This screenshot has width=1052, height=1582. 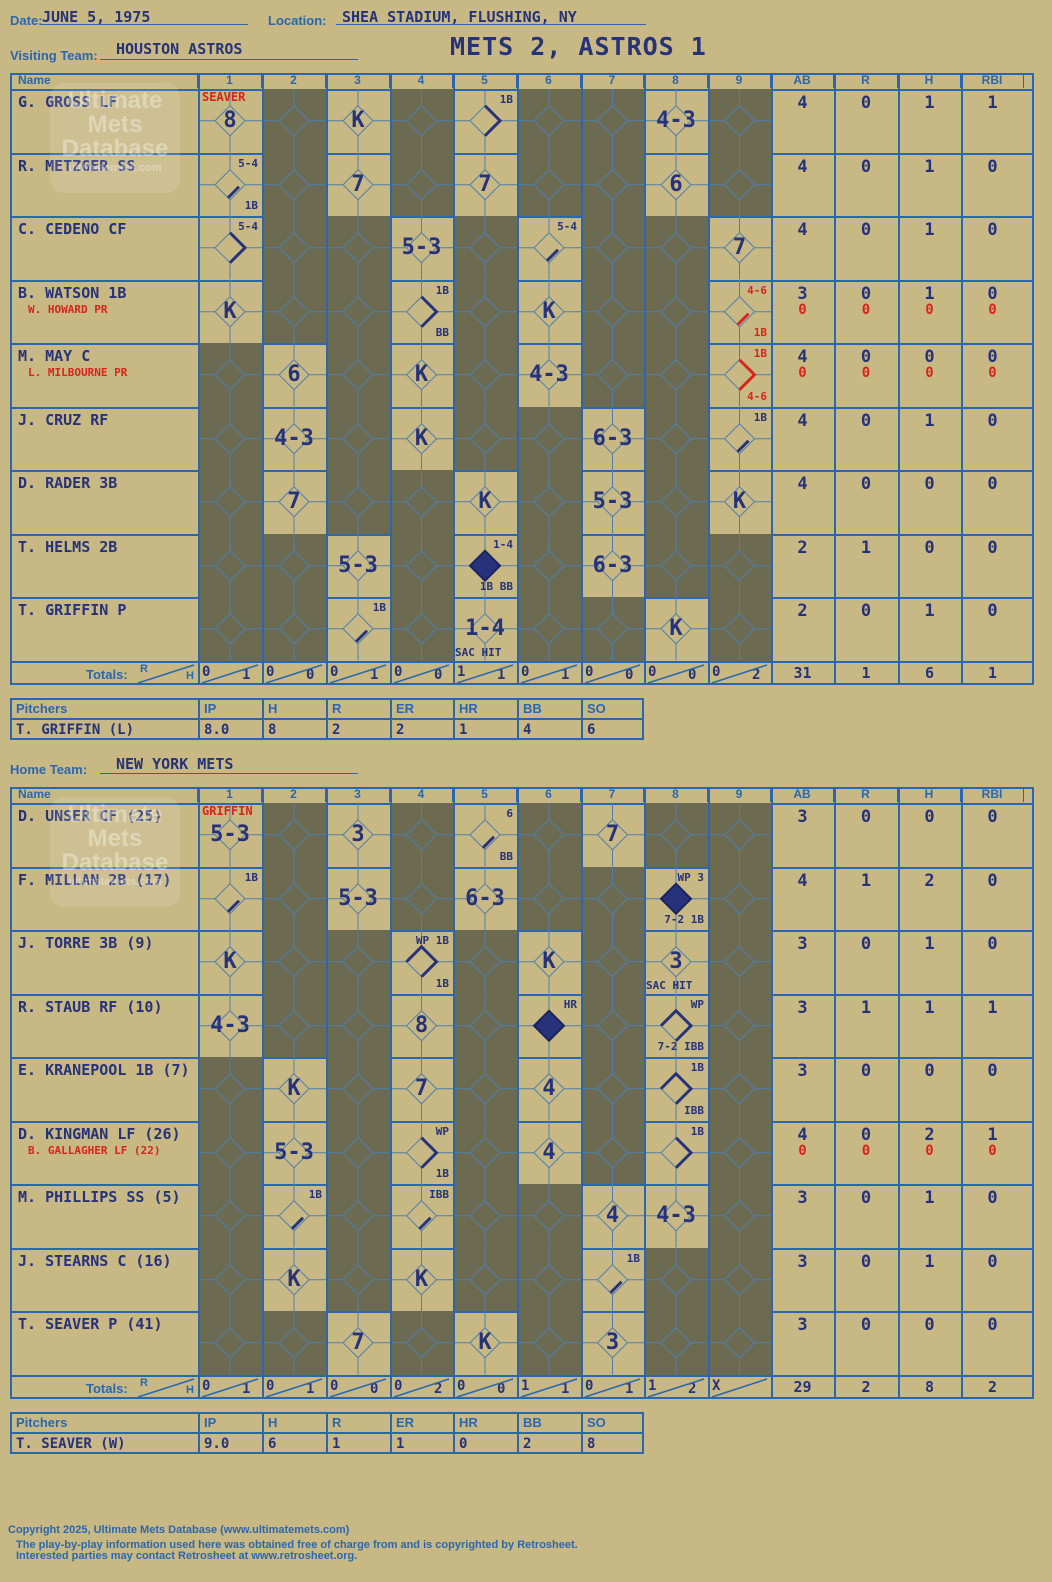 I want to click on at-bat-cell: 3 SAC HIT, so click(x=676, y=962).